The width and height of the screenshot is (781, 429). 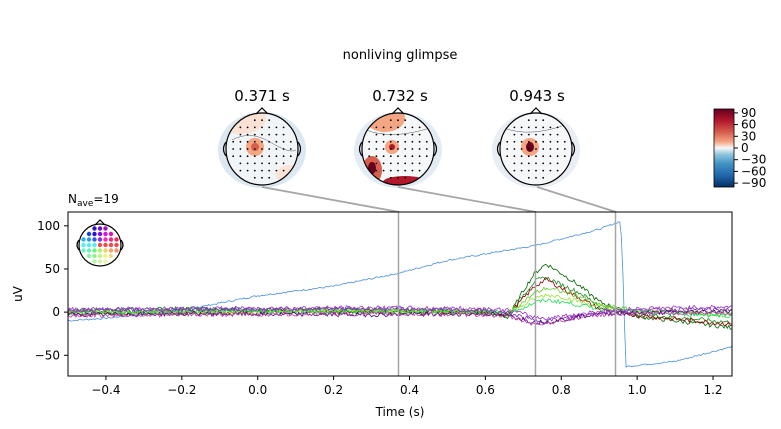 I want to click on topomap-time-label-1: 0.371 s, so click(x=262, y=96).